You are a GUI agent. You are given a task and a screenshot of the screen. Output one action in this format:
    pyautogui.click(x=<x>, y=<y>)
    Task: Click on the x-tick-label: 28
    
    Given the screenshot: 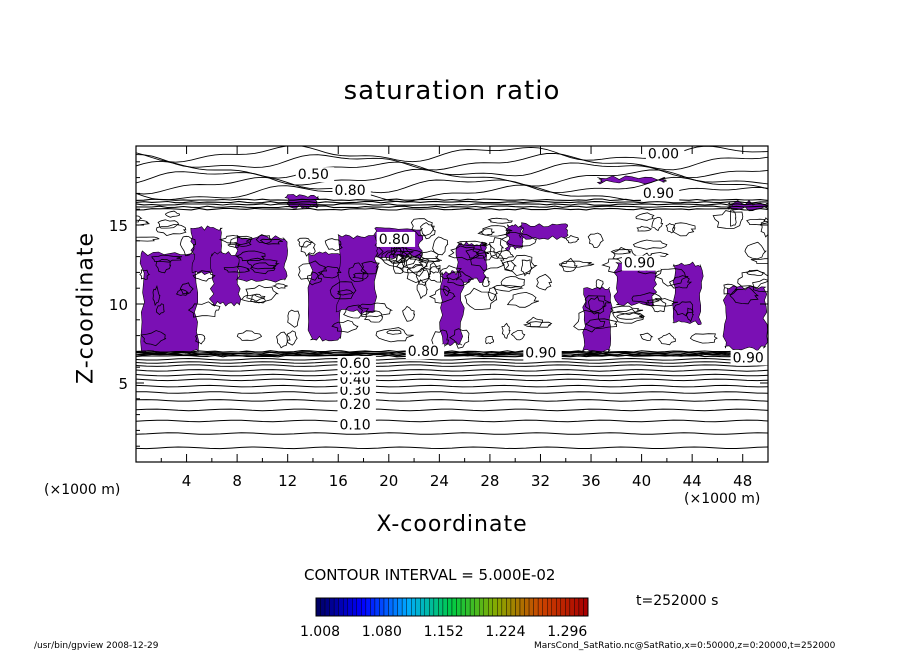 What is the action you would take?
    pyautogui.click(x=489, y=481)
    